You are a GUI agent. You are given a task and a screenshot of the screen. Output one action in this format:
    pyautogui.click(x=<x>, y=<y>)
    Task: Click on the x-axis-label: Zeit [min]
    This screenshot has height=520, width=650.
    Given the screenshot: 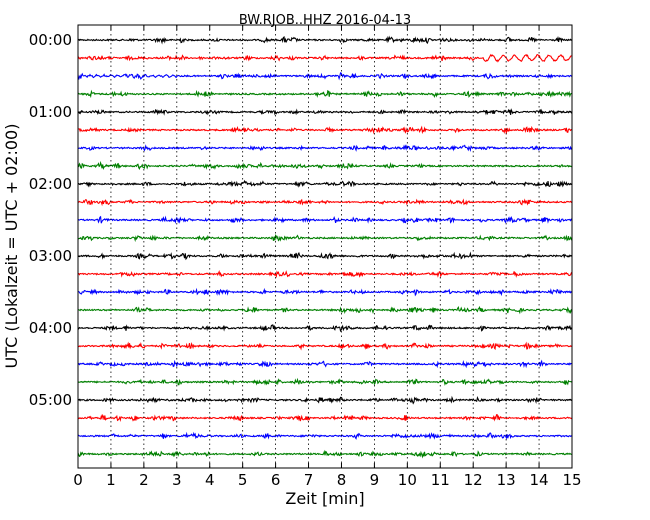 What is the action you would take?
    pyautogui.click(x=324, y=498)
    